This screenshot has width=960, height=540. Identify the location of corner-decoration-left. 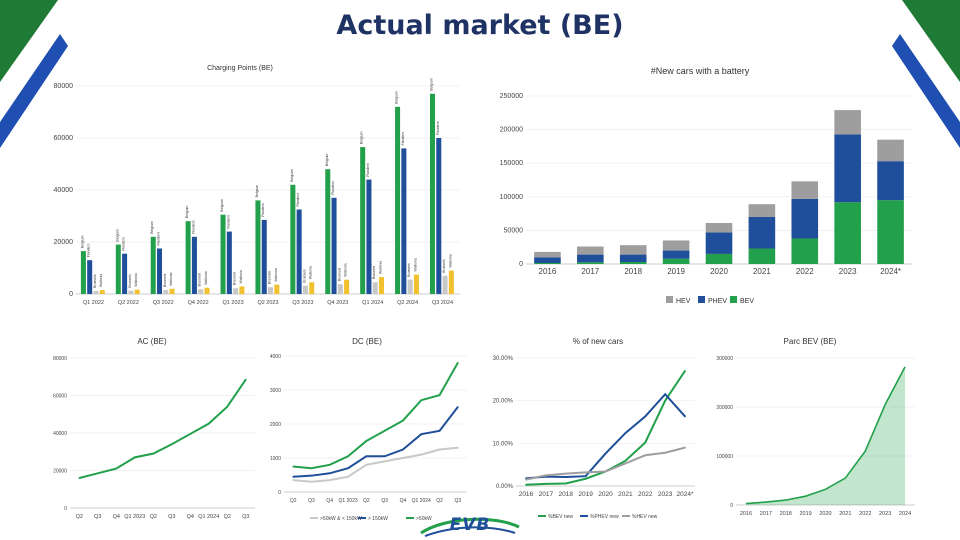
(34, 74).